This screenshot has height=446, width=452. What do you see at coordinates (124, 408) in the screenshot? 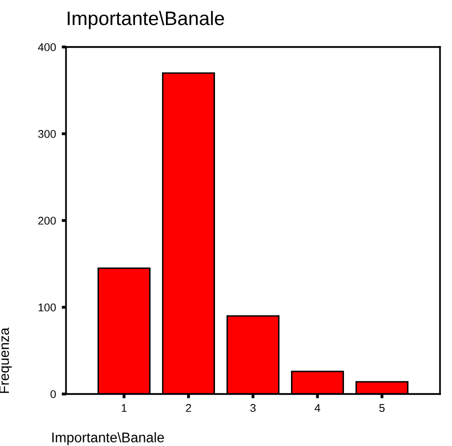
I see `x-tick-label: 1` at bounding box center [124, 408].